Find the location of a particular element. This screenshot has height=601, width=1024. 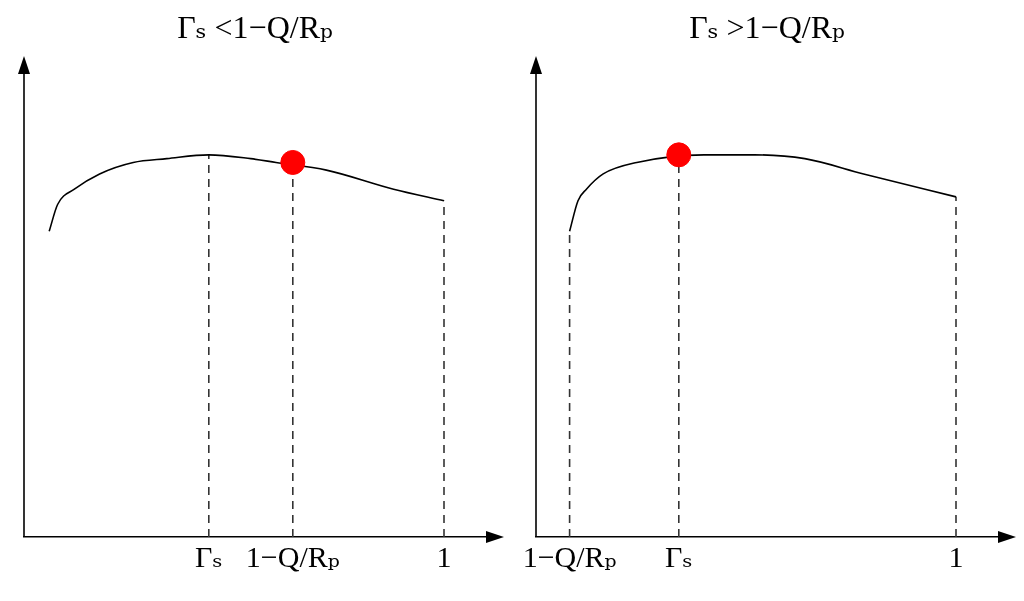

chart-title: Γₛ >1−Q/Rₚ is located at coordinates (767, 26).